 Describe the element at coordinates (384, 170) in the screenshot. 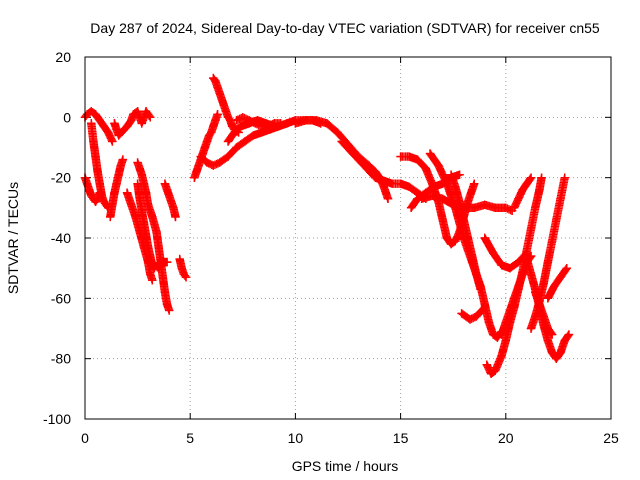

I see `series-trace-r` at that location.